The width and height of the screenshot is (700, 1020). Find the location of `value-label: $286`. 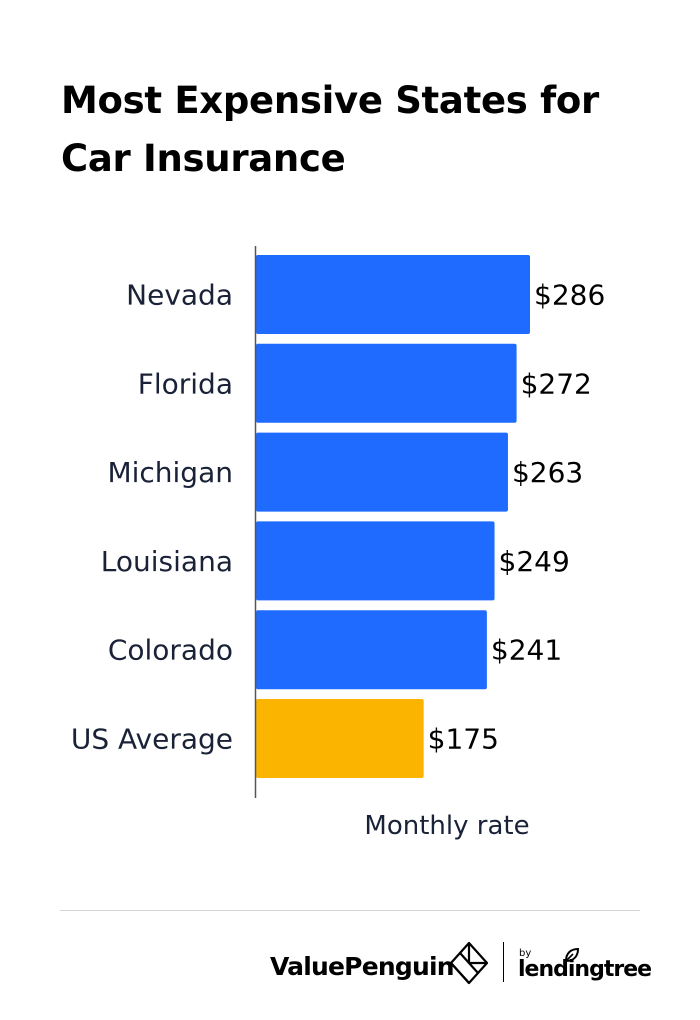

value-label: $286 is located at coordinates (569, 295).